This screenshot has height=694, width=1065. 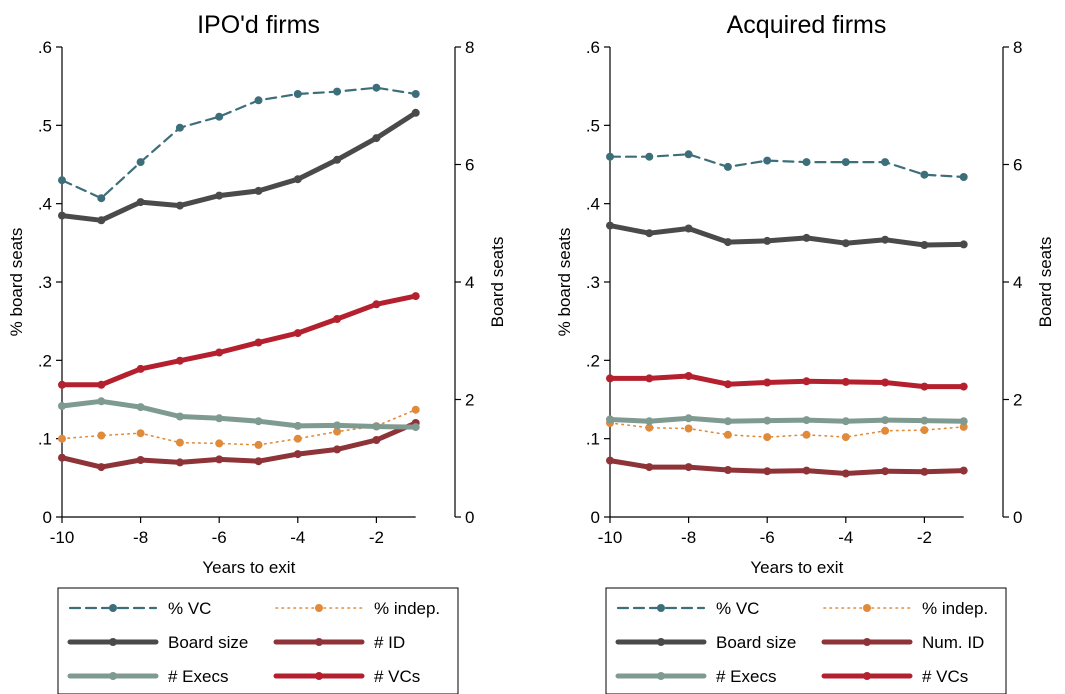 I want to click on legend-marker-pct_indep, so click(x=319, y=608).